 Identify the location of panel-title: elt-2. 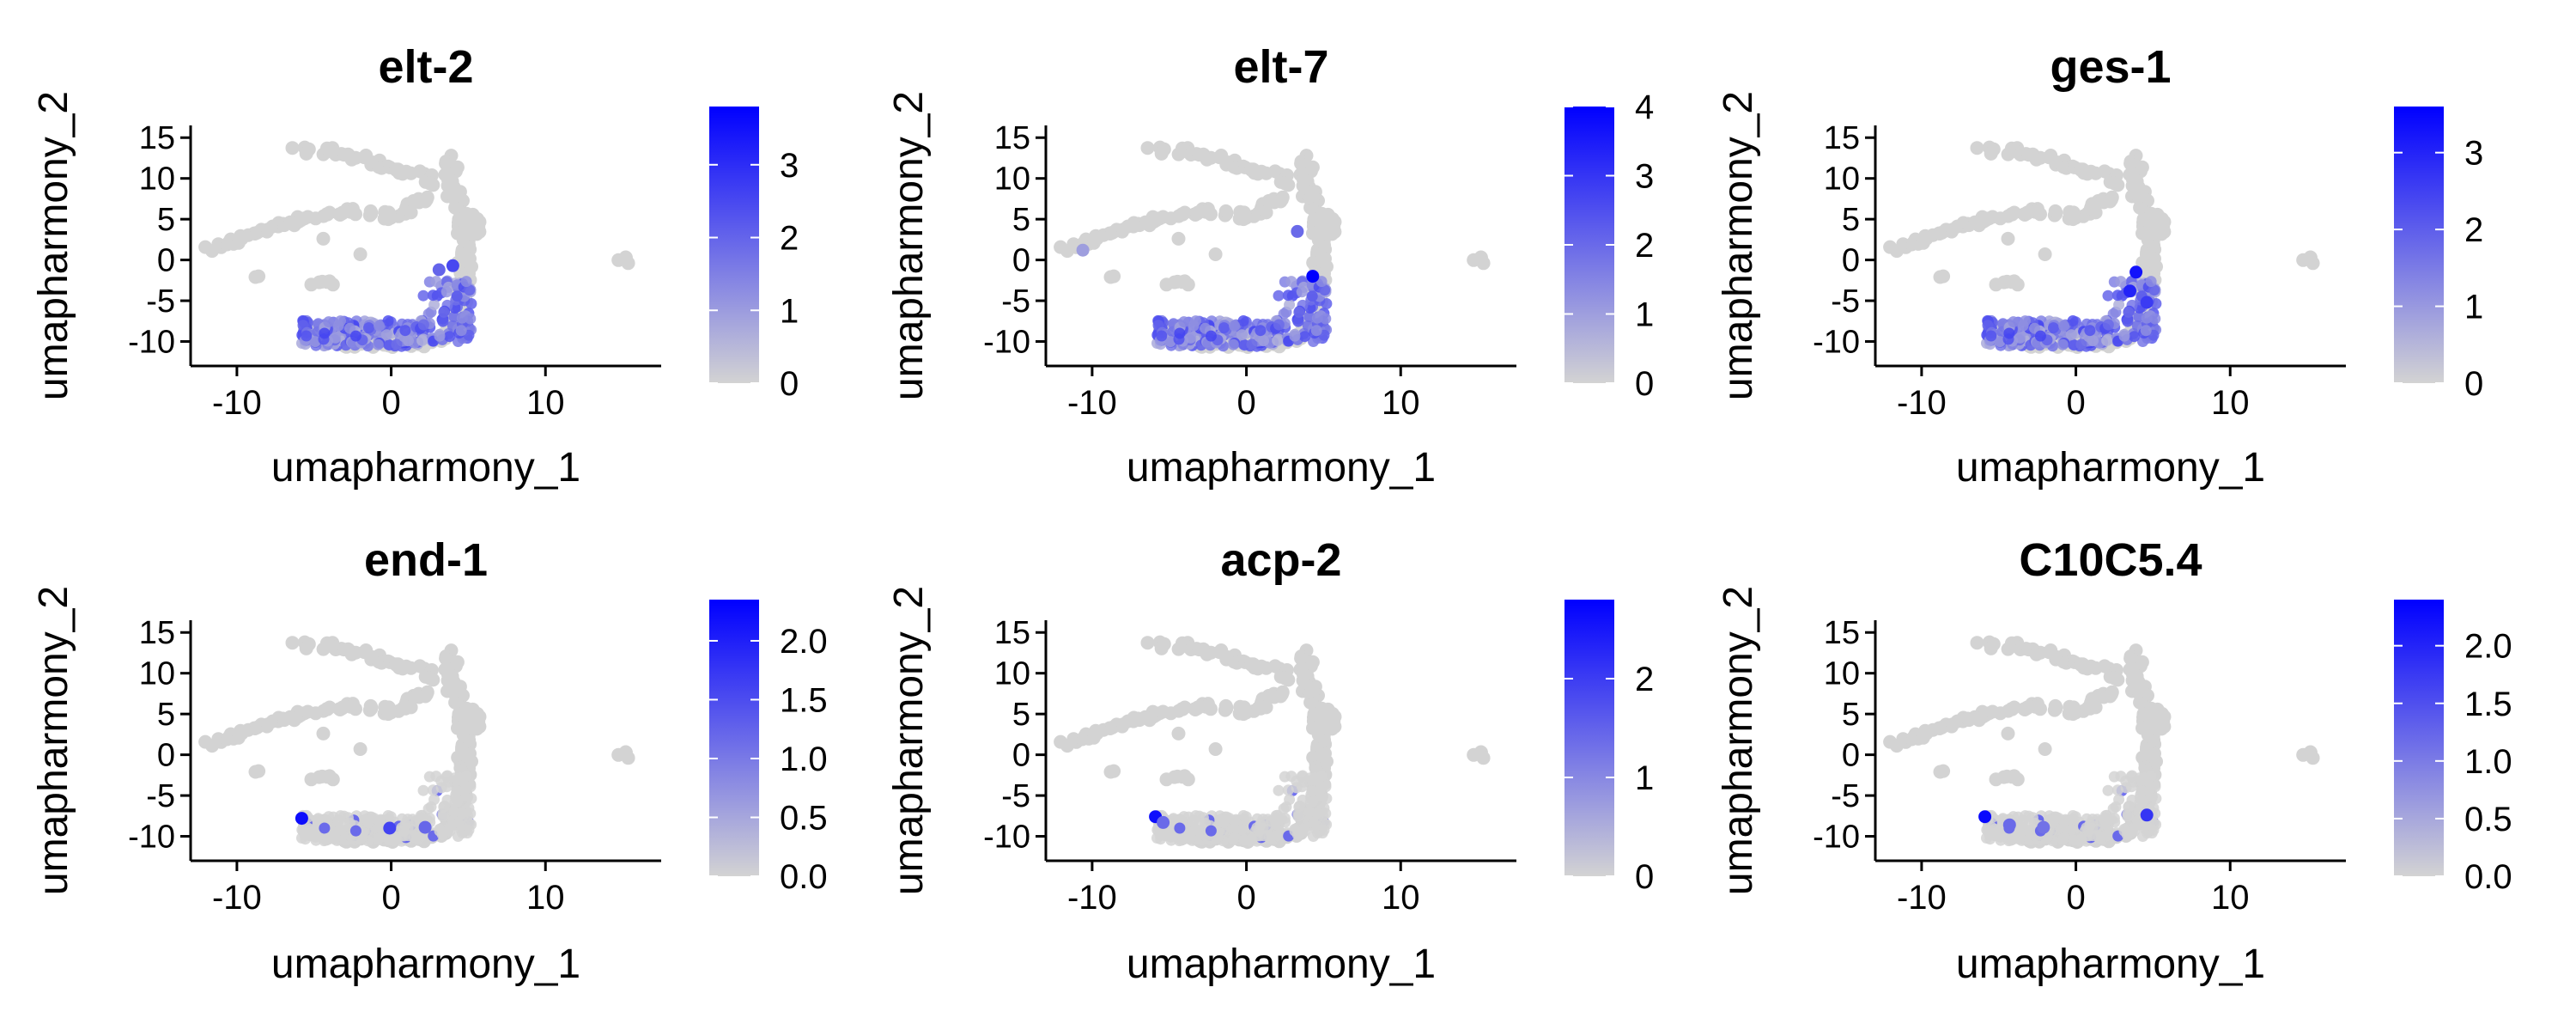
(425, 67).